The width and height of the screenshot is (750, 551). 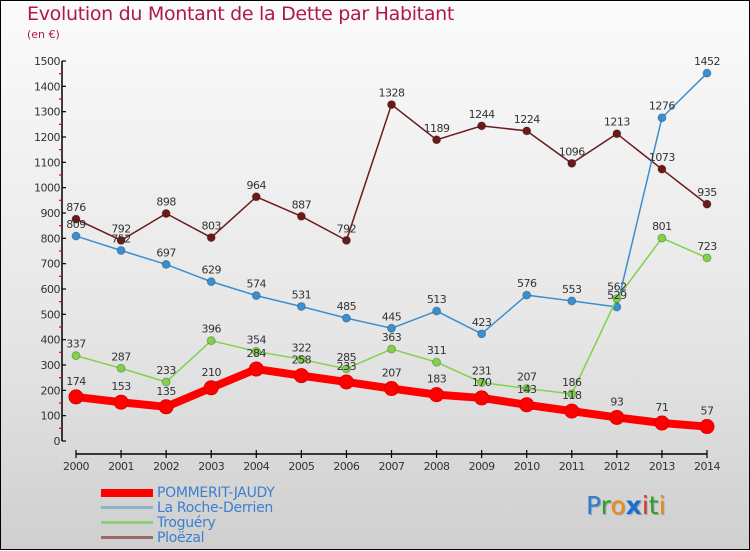 What do you see at coordinates (76, 381) in the screenshot?
I see `data-label-pommerit-jaudy: 174` at bounding box center [76, 381].